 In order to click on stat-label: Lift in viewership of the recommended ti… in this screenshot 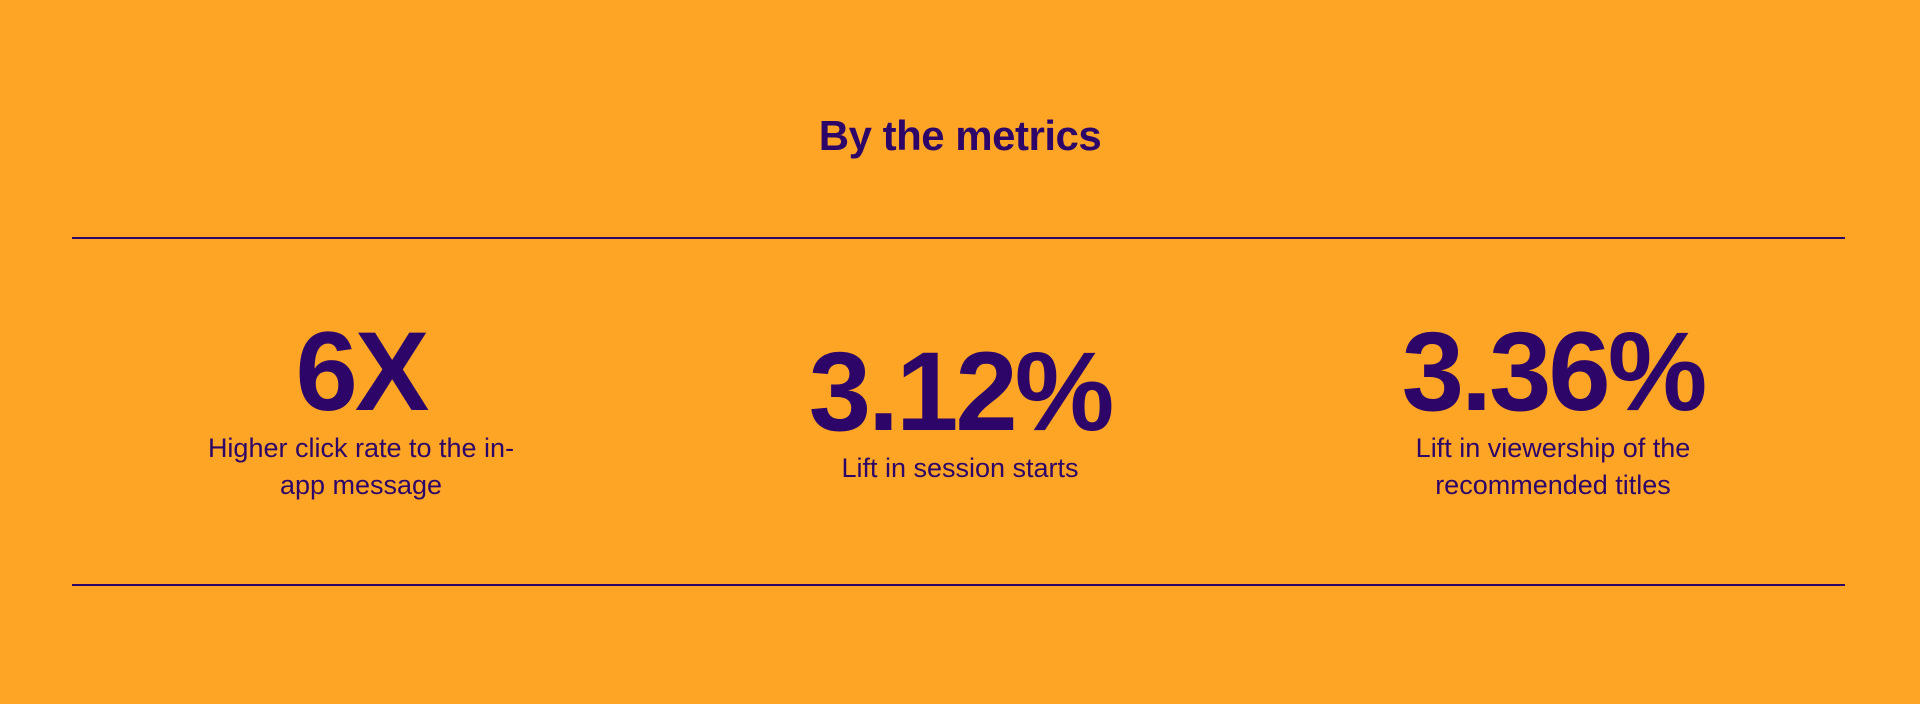, I will do `click(1553, 466)`.